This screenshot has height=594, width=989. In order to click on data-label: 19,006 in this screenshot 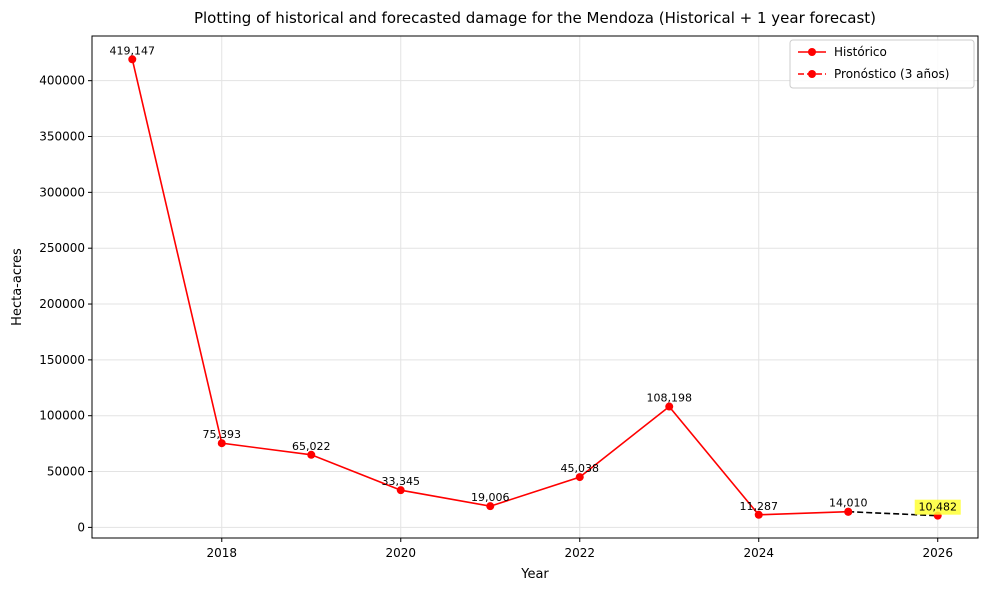, I will do `click(490, 497)`.